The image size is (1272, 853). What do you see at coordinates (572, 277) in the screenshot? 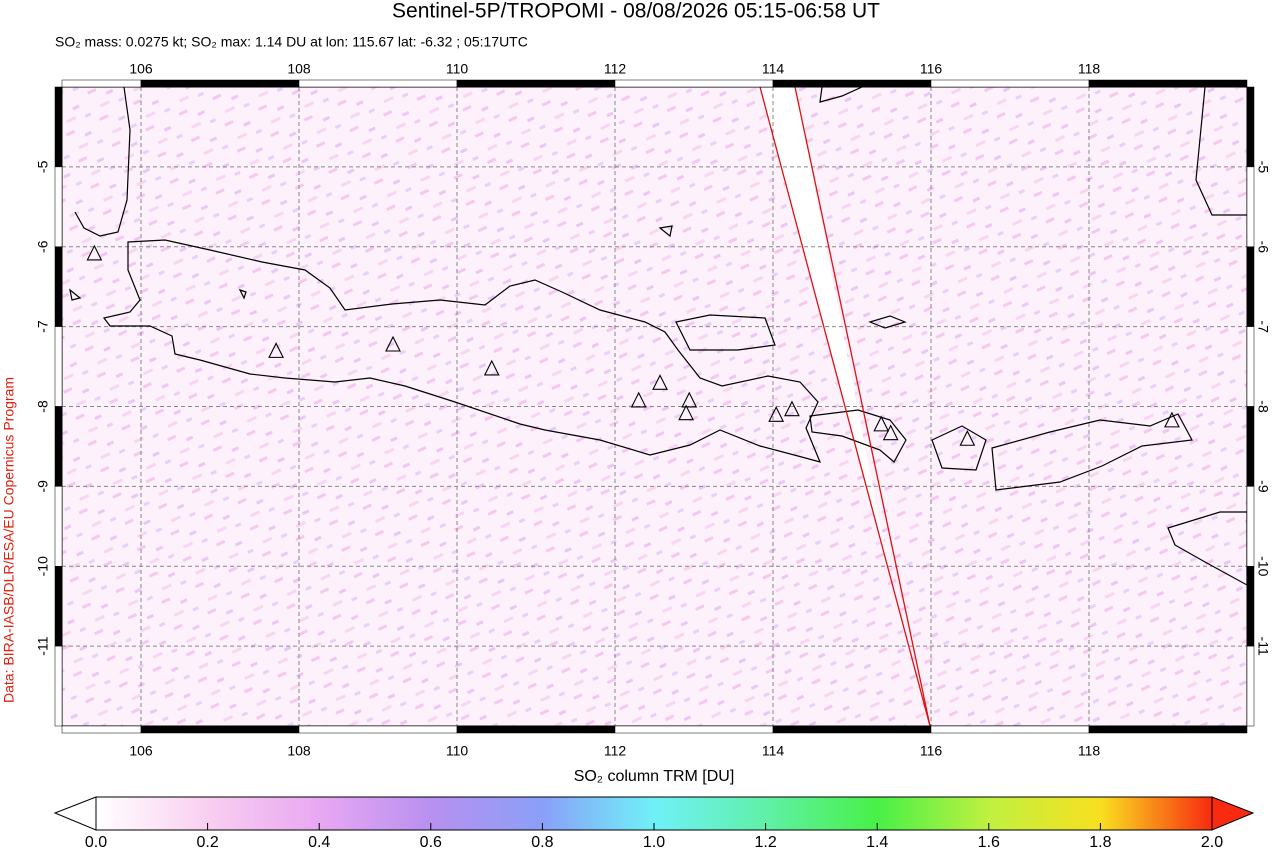
I see `coastline-islets` at bounding box center [572, 277].